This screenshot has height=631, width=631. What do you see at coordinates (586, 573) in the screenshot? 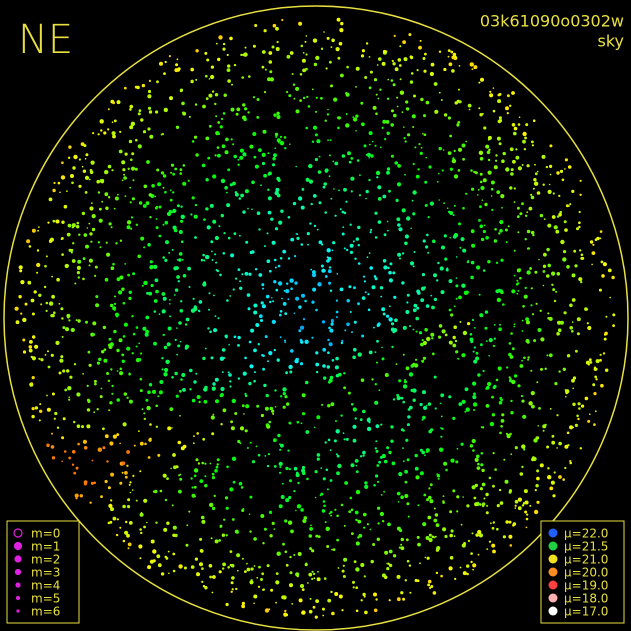
I see `brightness-label: μ=20.0` at bounding box center [586, 573].